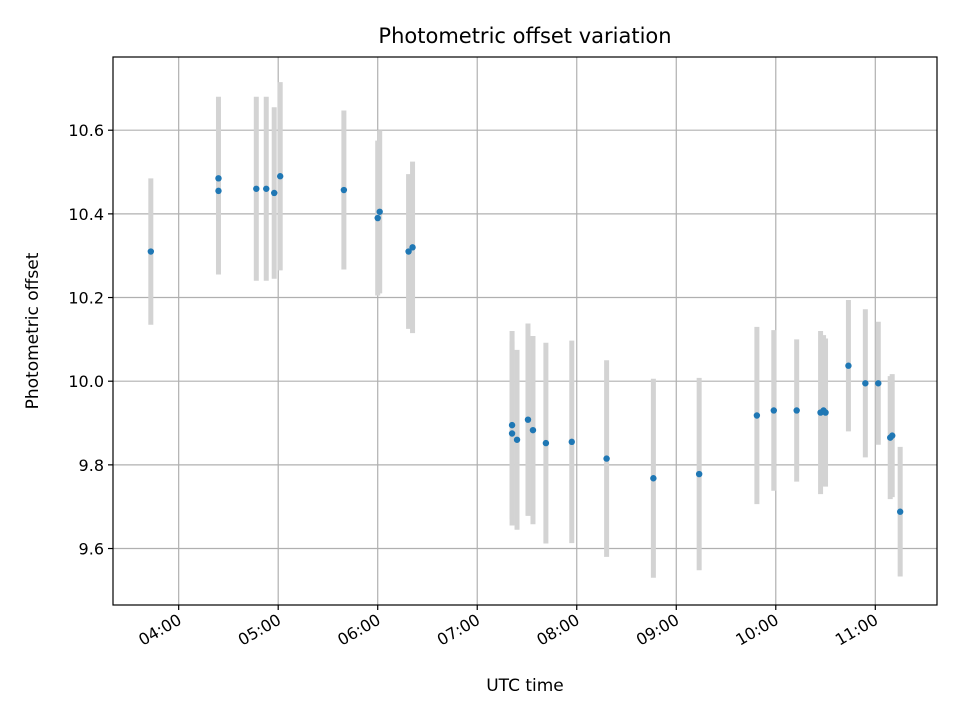  Describe the element at coordinates (91, 465) in the screenshot. I see `y-tick-label: 9.8` at that location.